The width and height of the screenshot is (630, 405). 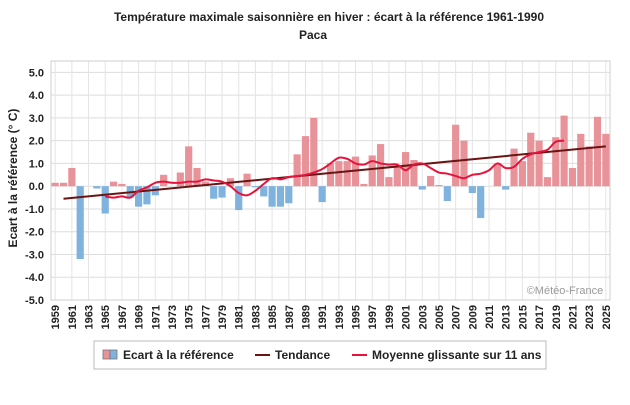 I want to click on bar-1987, so click(x=289, y=195).